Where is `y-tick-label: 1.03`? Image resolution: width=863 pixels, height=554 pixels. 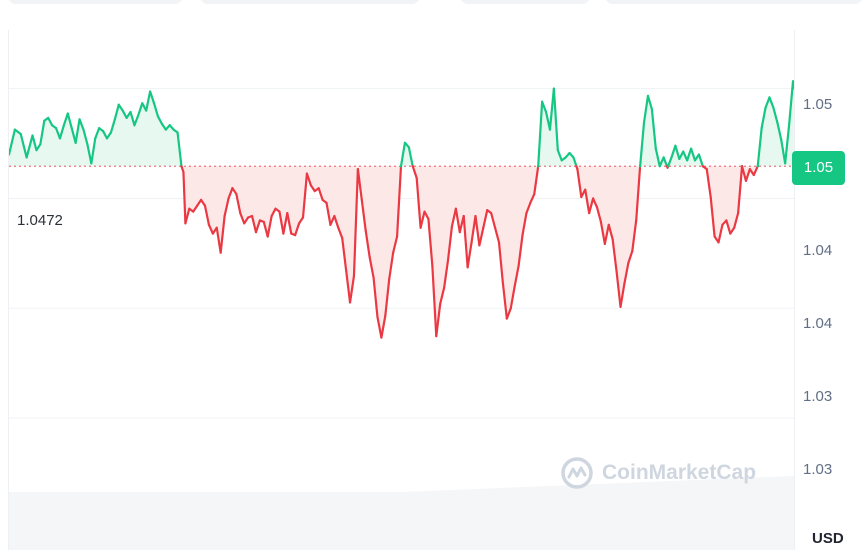
y-tick-label: 1.03 is located at coordinates (818, 396).